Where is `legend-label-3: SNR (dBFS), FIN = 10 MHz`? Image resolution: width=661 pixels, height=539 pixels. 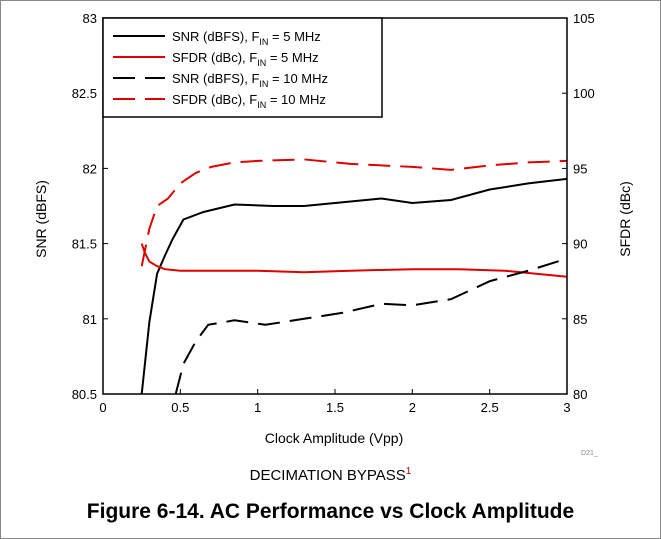 legend-label-3: SNR (dBFS), FIN = 10 MHz is located at coordinates (250, 80).